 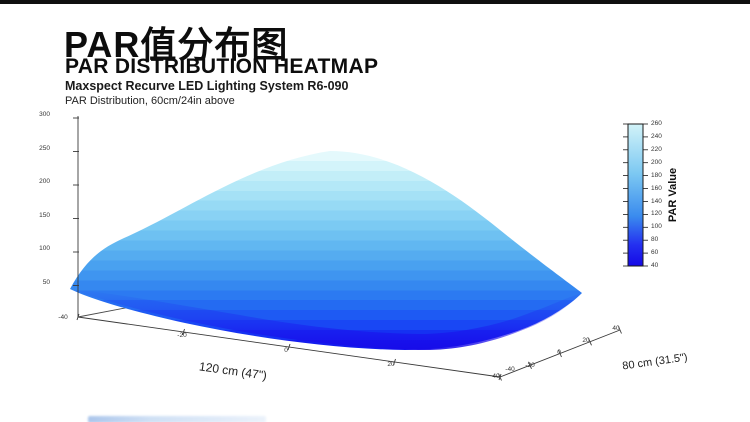 I want to click on page-title-cn: PAR值分布图, so click(x=176, y=44).